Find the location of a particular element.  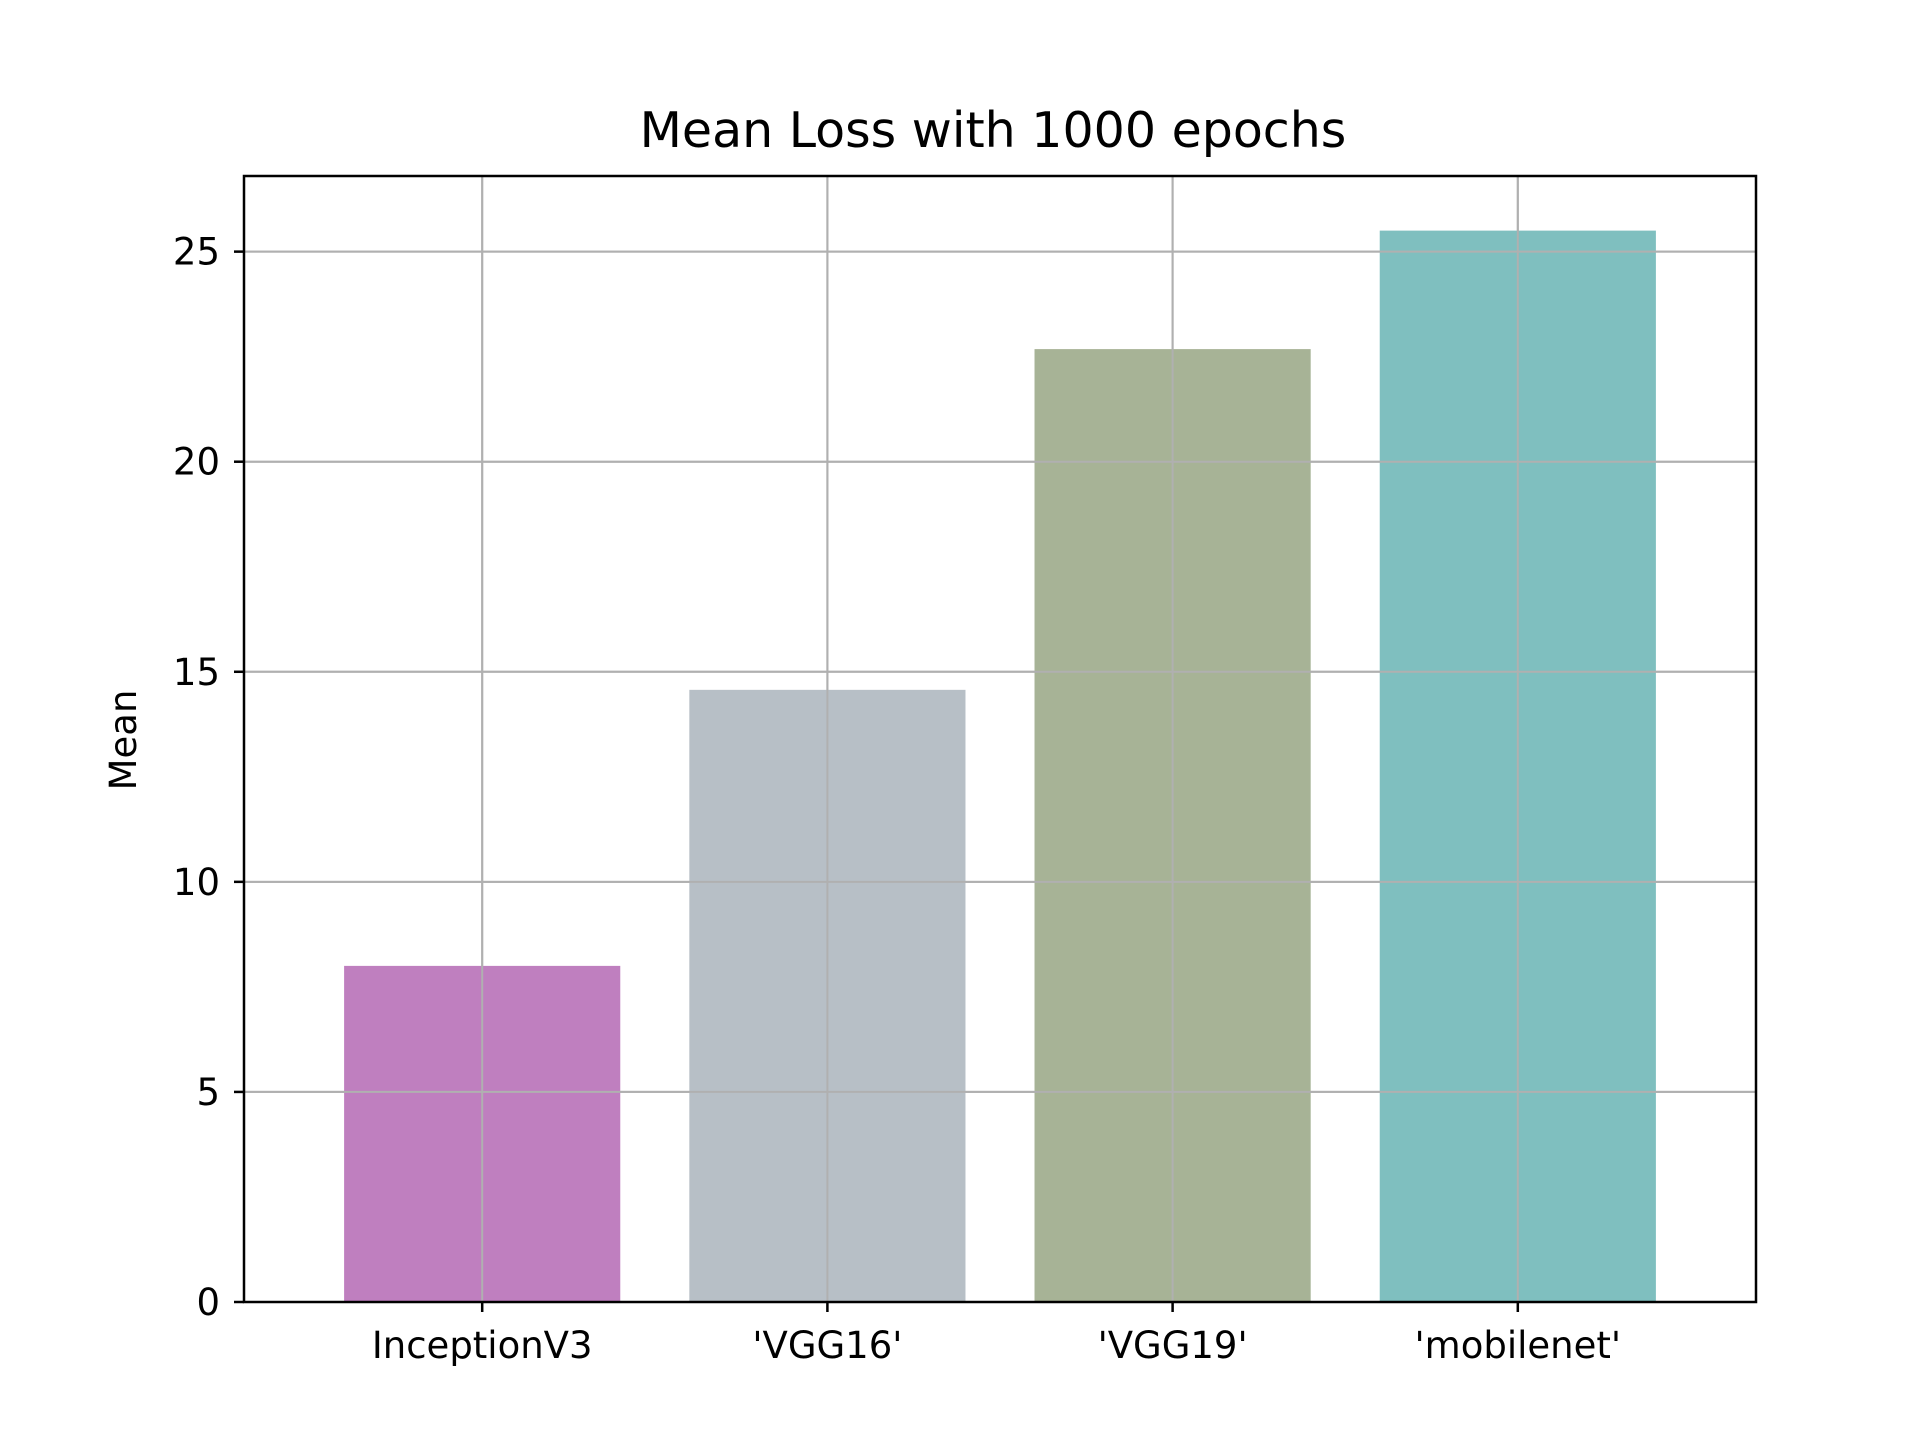

y-tick-label: 15 is located at coordinates (196, 672).